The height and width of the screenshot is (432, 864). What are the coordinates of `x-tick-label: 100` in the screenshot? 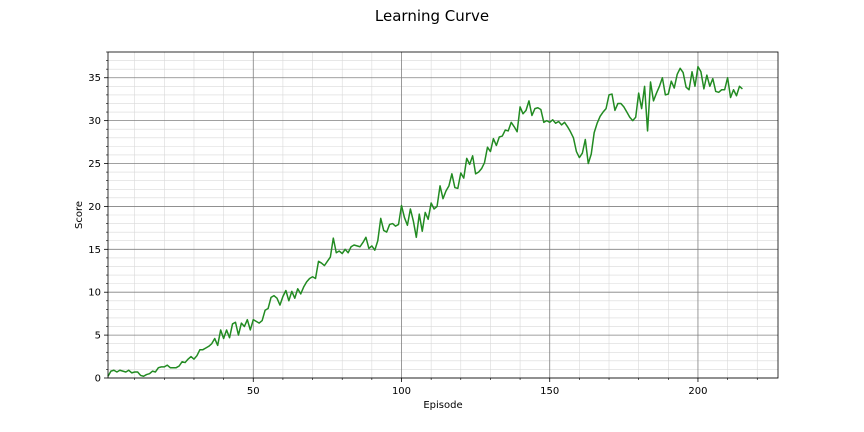 It's located at (401, 391).